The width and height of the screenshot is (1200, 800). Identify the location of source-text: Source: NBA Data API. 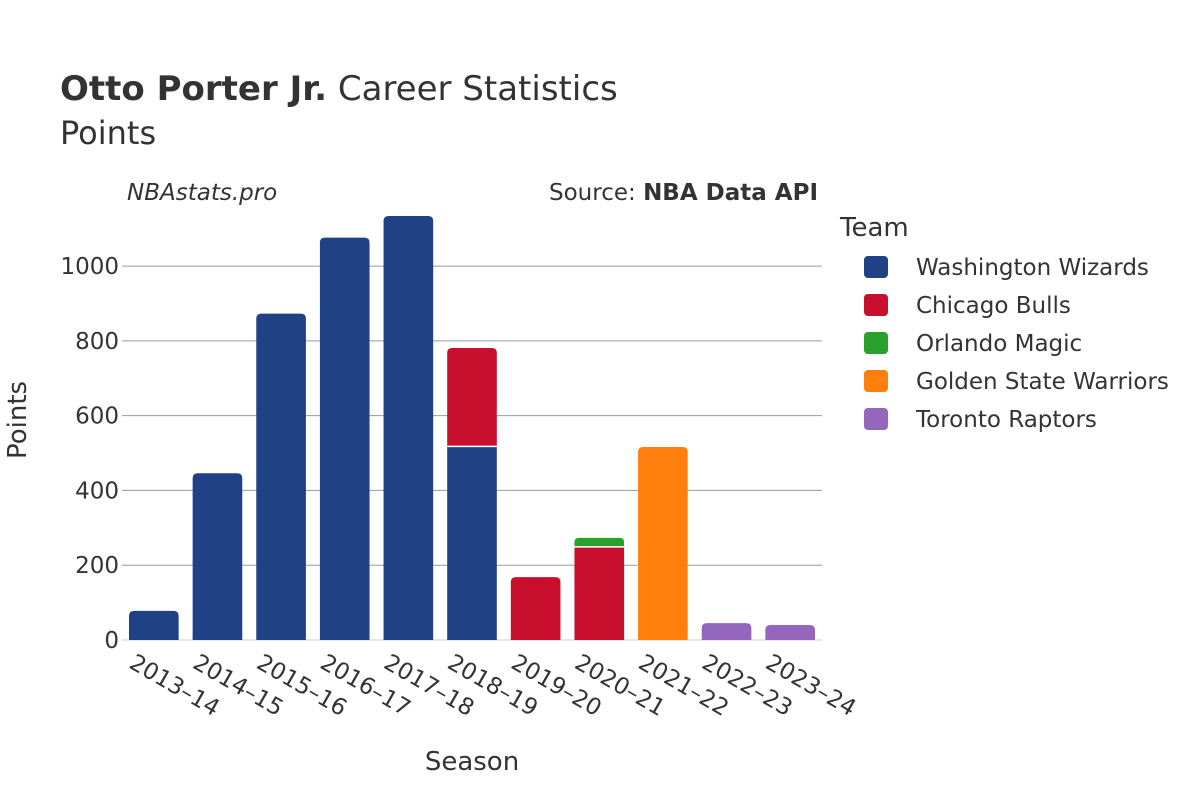
(683, 193).